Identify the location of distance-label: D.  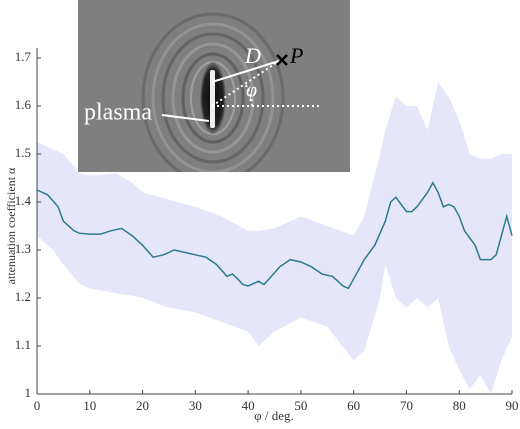
(252, 55).